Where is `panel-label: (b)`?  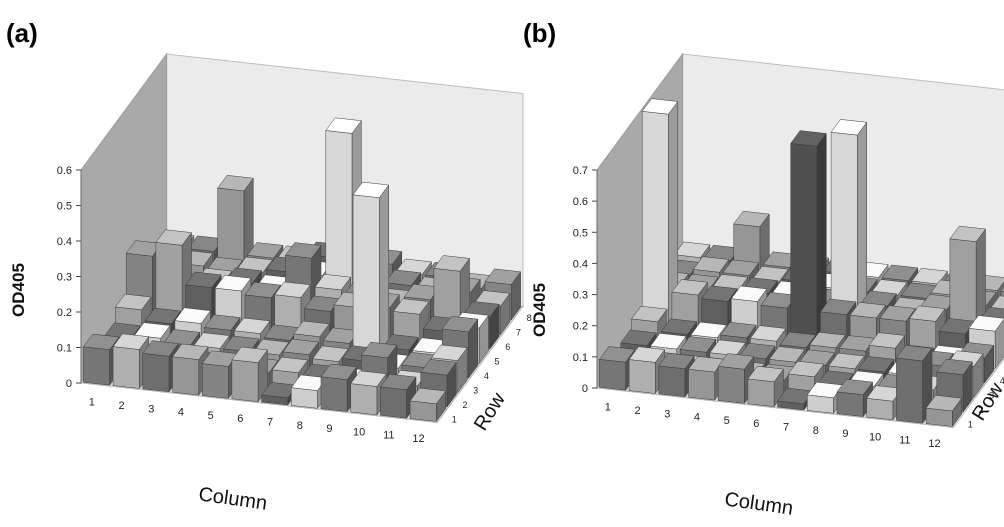 panel-label: (b) is located at coordinates (539, 33).